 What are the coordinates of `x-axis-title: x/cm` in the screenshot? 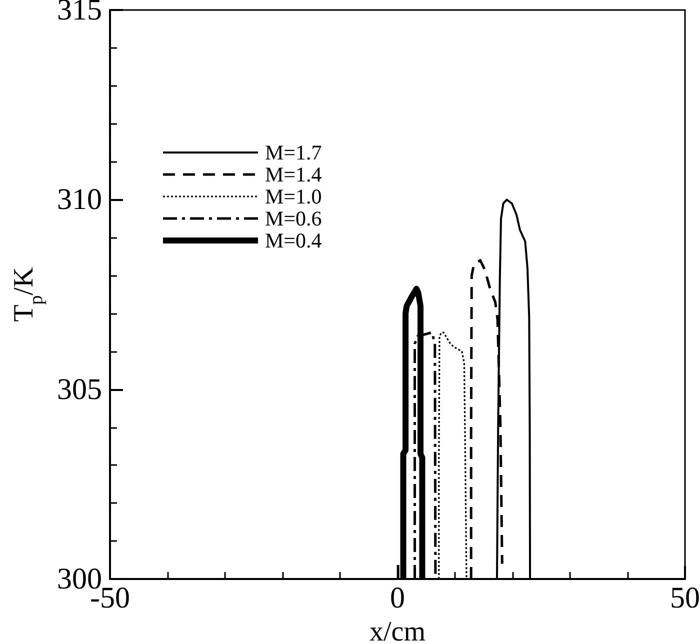 It's located at (398, 630).